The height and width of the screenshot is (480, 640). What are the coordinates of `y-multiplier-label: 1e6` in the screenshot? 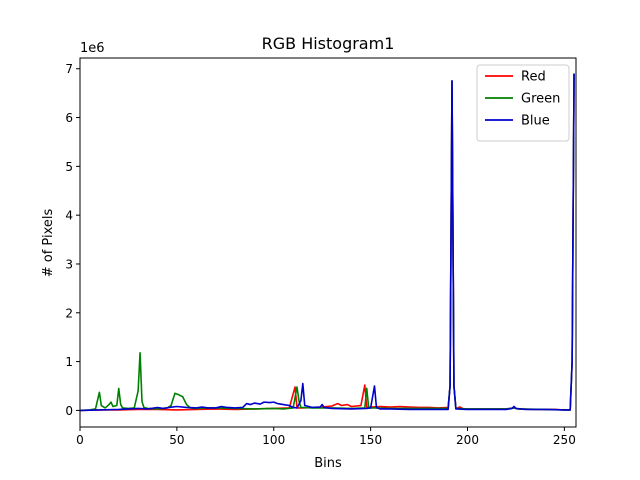 It's located at (92, 48).